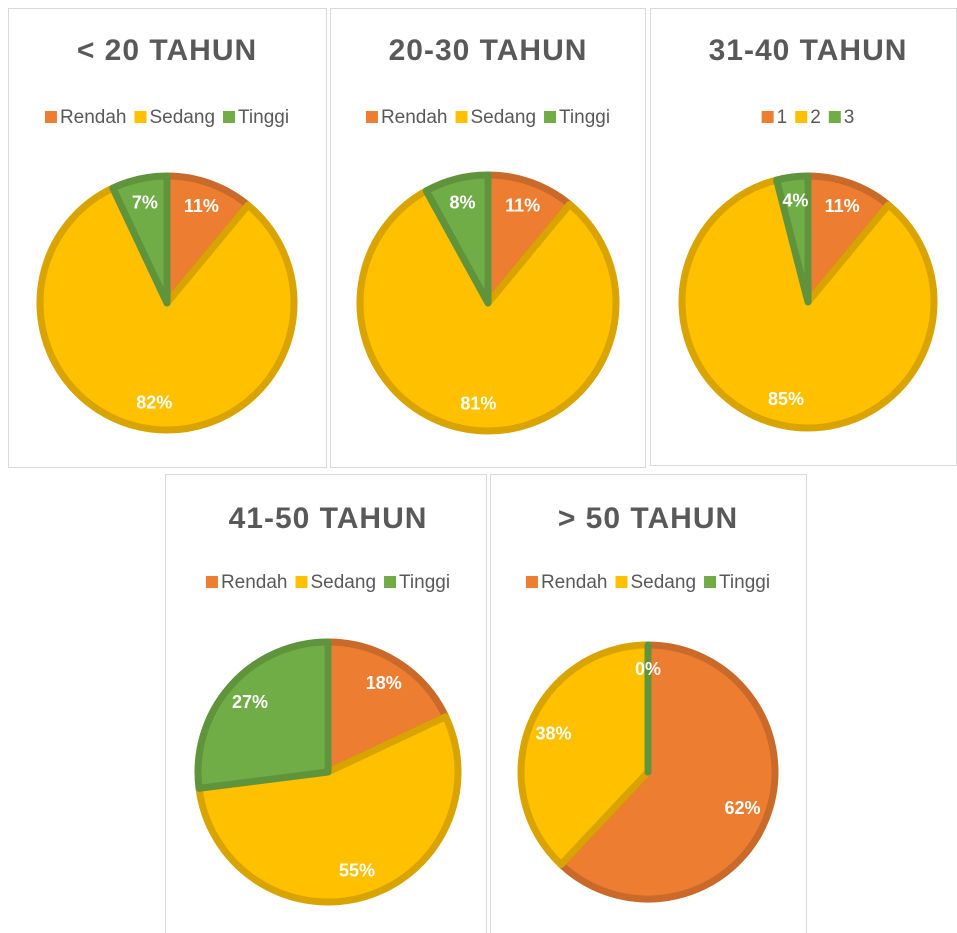 The image size is (957, 933). Describe the element at coordinates (328, 518) in the screenshot. I see `chart-title: 41-50 TAHUN` at that location.